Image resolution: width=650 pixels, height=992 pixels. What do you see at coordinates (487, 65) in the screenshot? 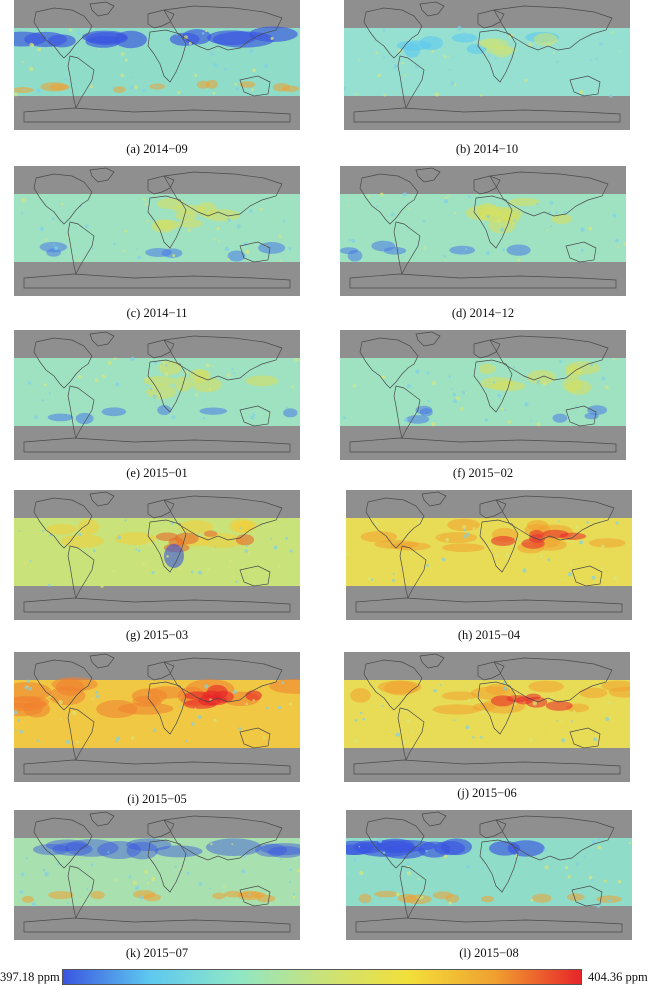
I see `co2-map-b` at bounding box center [487, 65].